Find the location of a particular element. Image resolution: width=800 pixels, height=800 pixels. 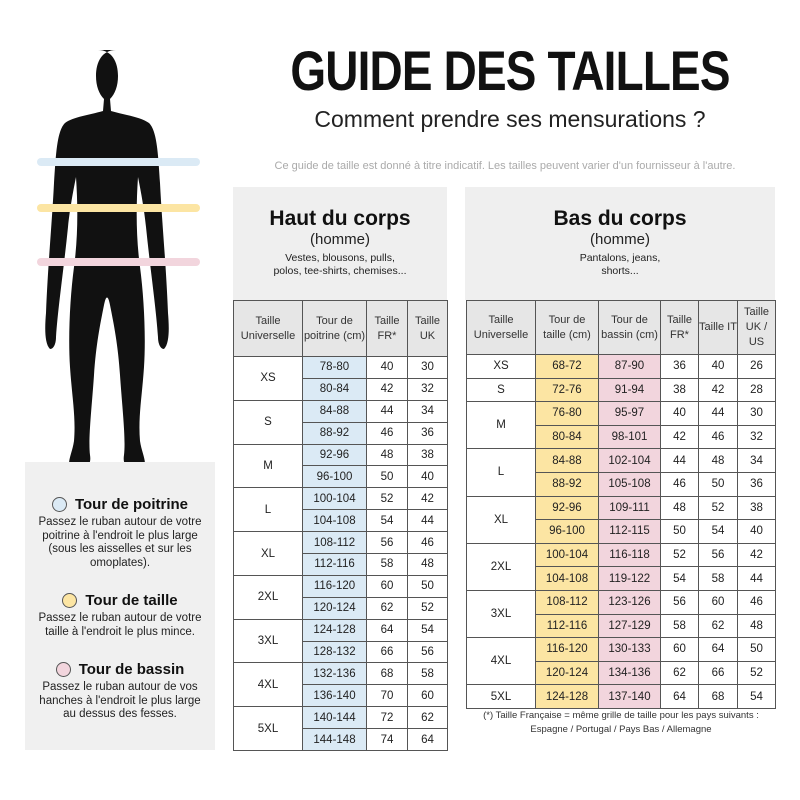

value-cell: 134-136 is located at coordinates (629, 673).